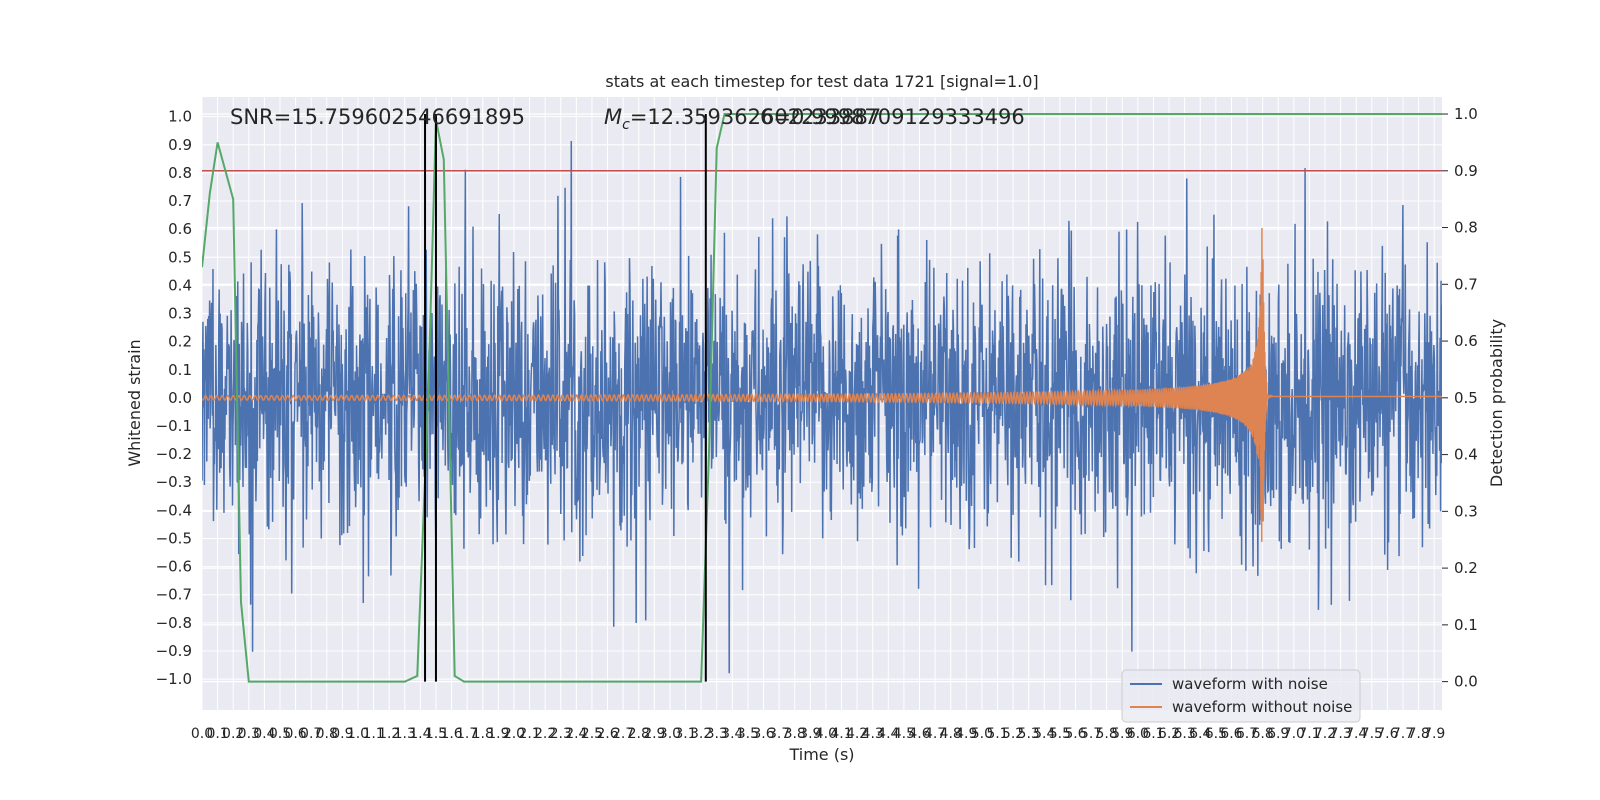 This screenshot has height=800, width=1600. What do you see at coordinates (1403, 734) in the screenshot?
I see `x-tick-label: 7.7` at bounding box center [1403, 734].